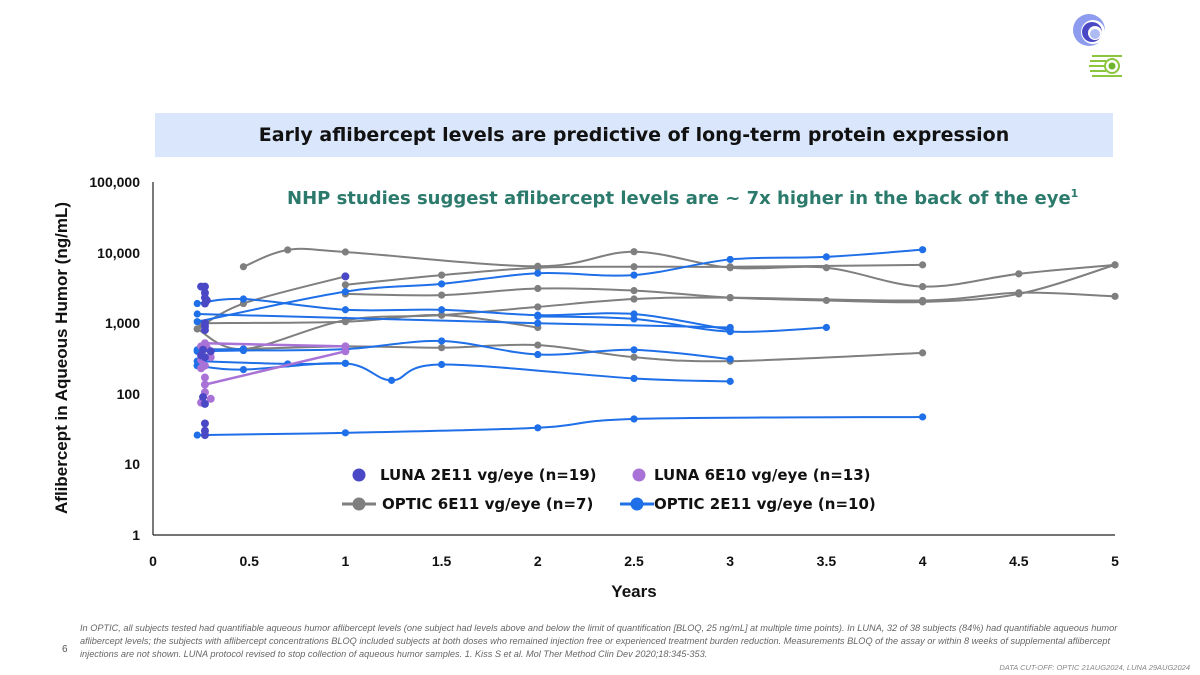 The height and width of the screenshot is (675, 1200). I want to click on legend-optic-2e11: OPTIC 2E11 vg/eye (n=10), so click(748, 504).